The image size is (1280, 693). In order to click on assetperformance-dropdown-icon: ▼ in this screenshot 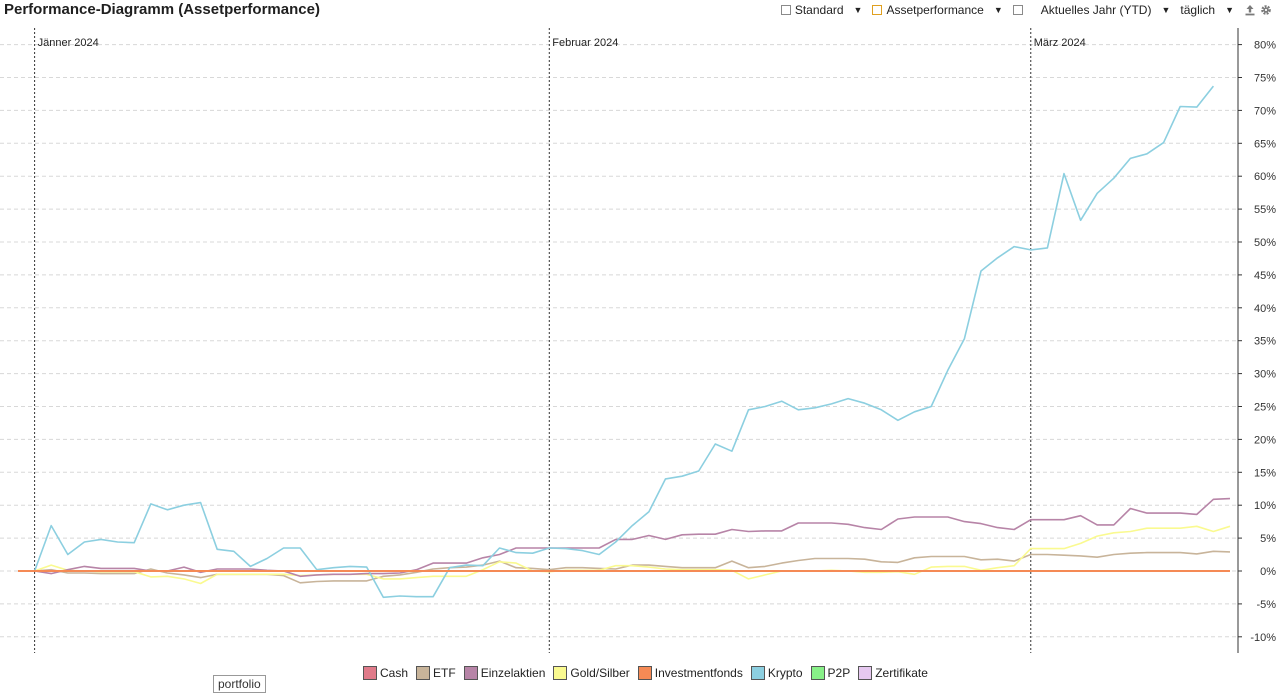, I will do `click(998, 10)`.